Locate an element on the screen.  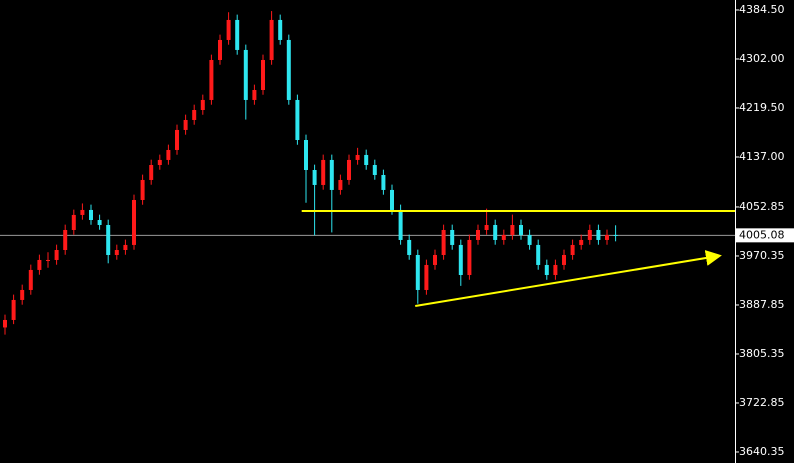
y-tick-label: 3970.35 is located at coordinates (762, 255).